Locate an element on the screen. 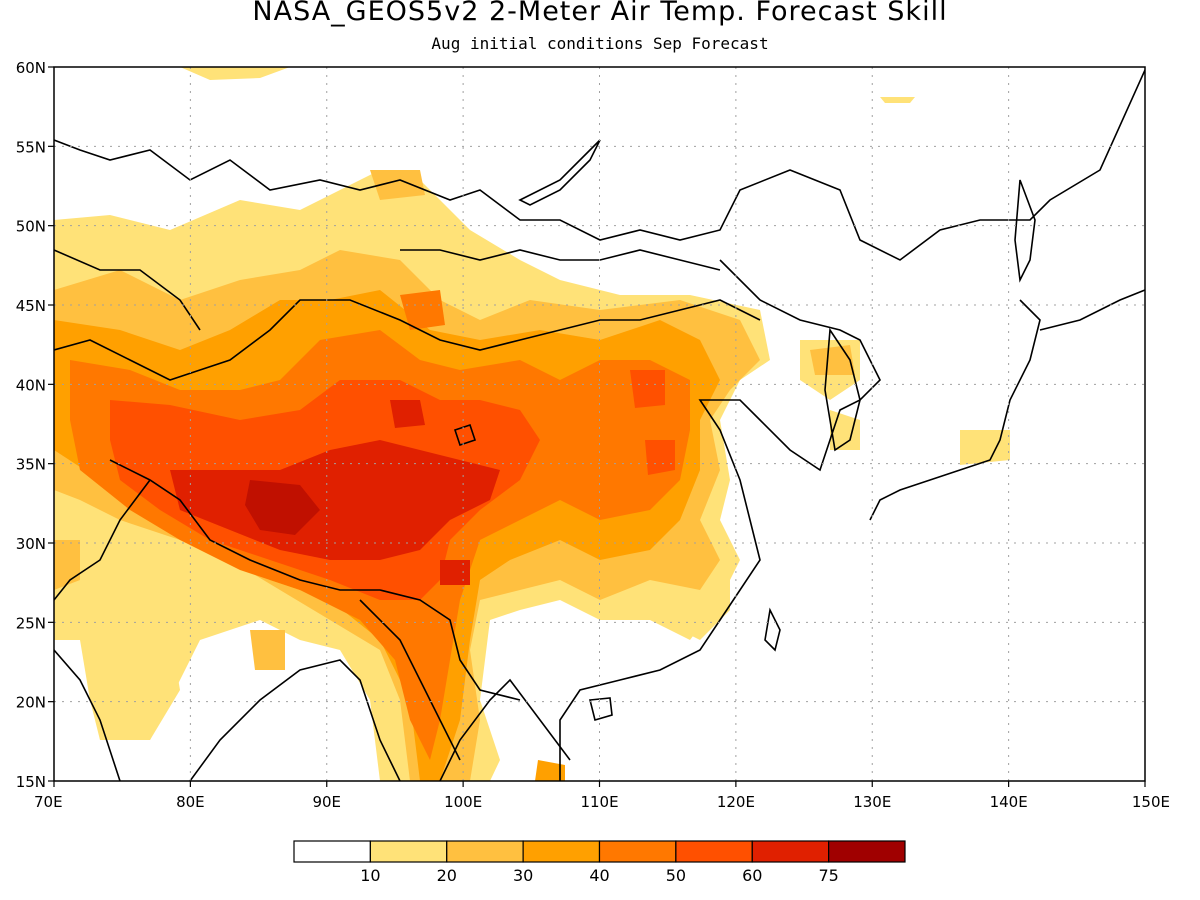 This screenshot has height=900, width=1200. border-taiwan is located at coordinates (772, 629).